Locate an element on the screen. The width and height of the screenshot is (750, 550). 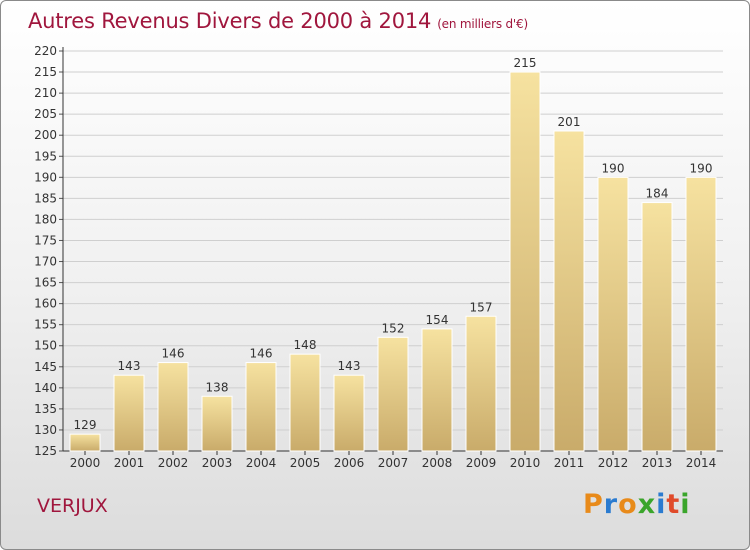
y-tick-label: 215 is located at coordinates (45, 72).